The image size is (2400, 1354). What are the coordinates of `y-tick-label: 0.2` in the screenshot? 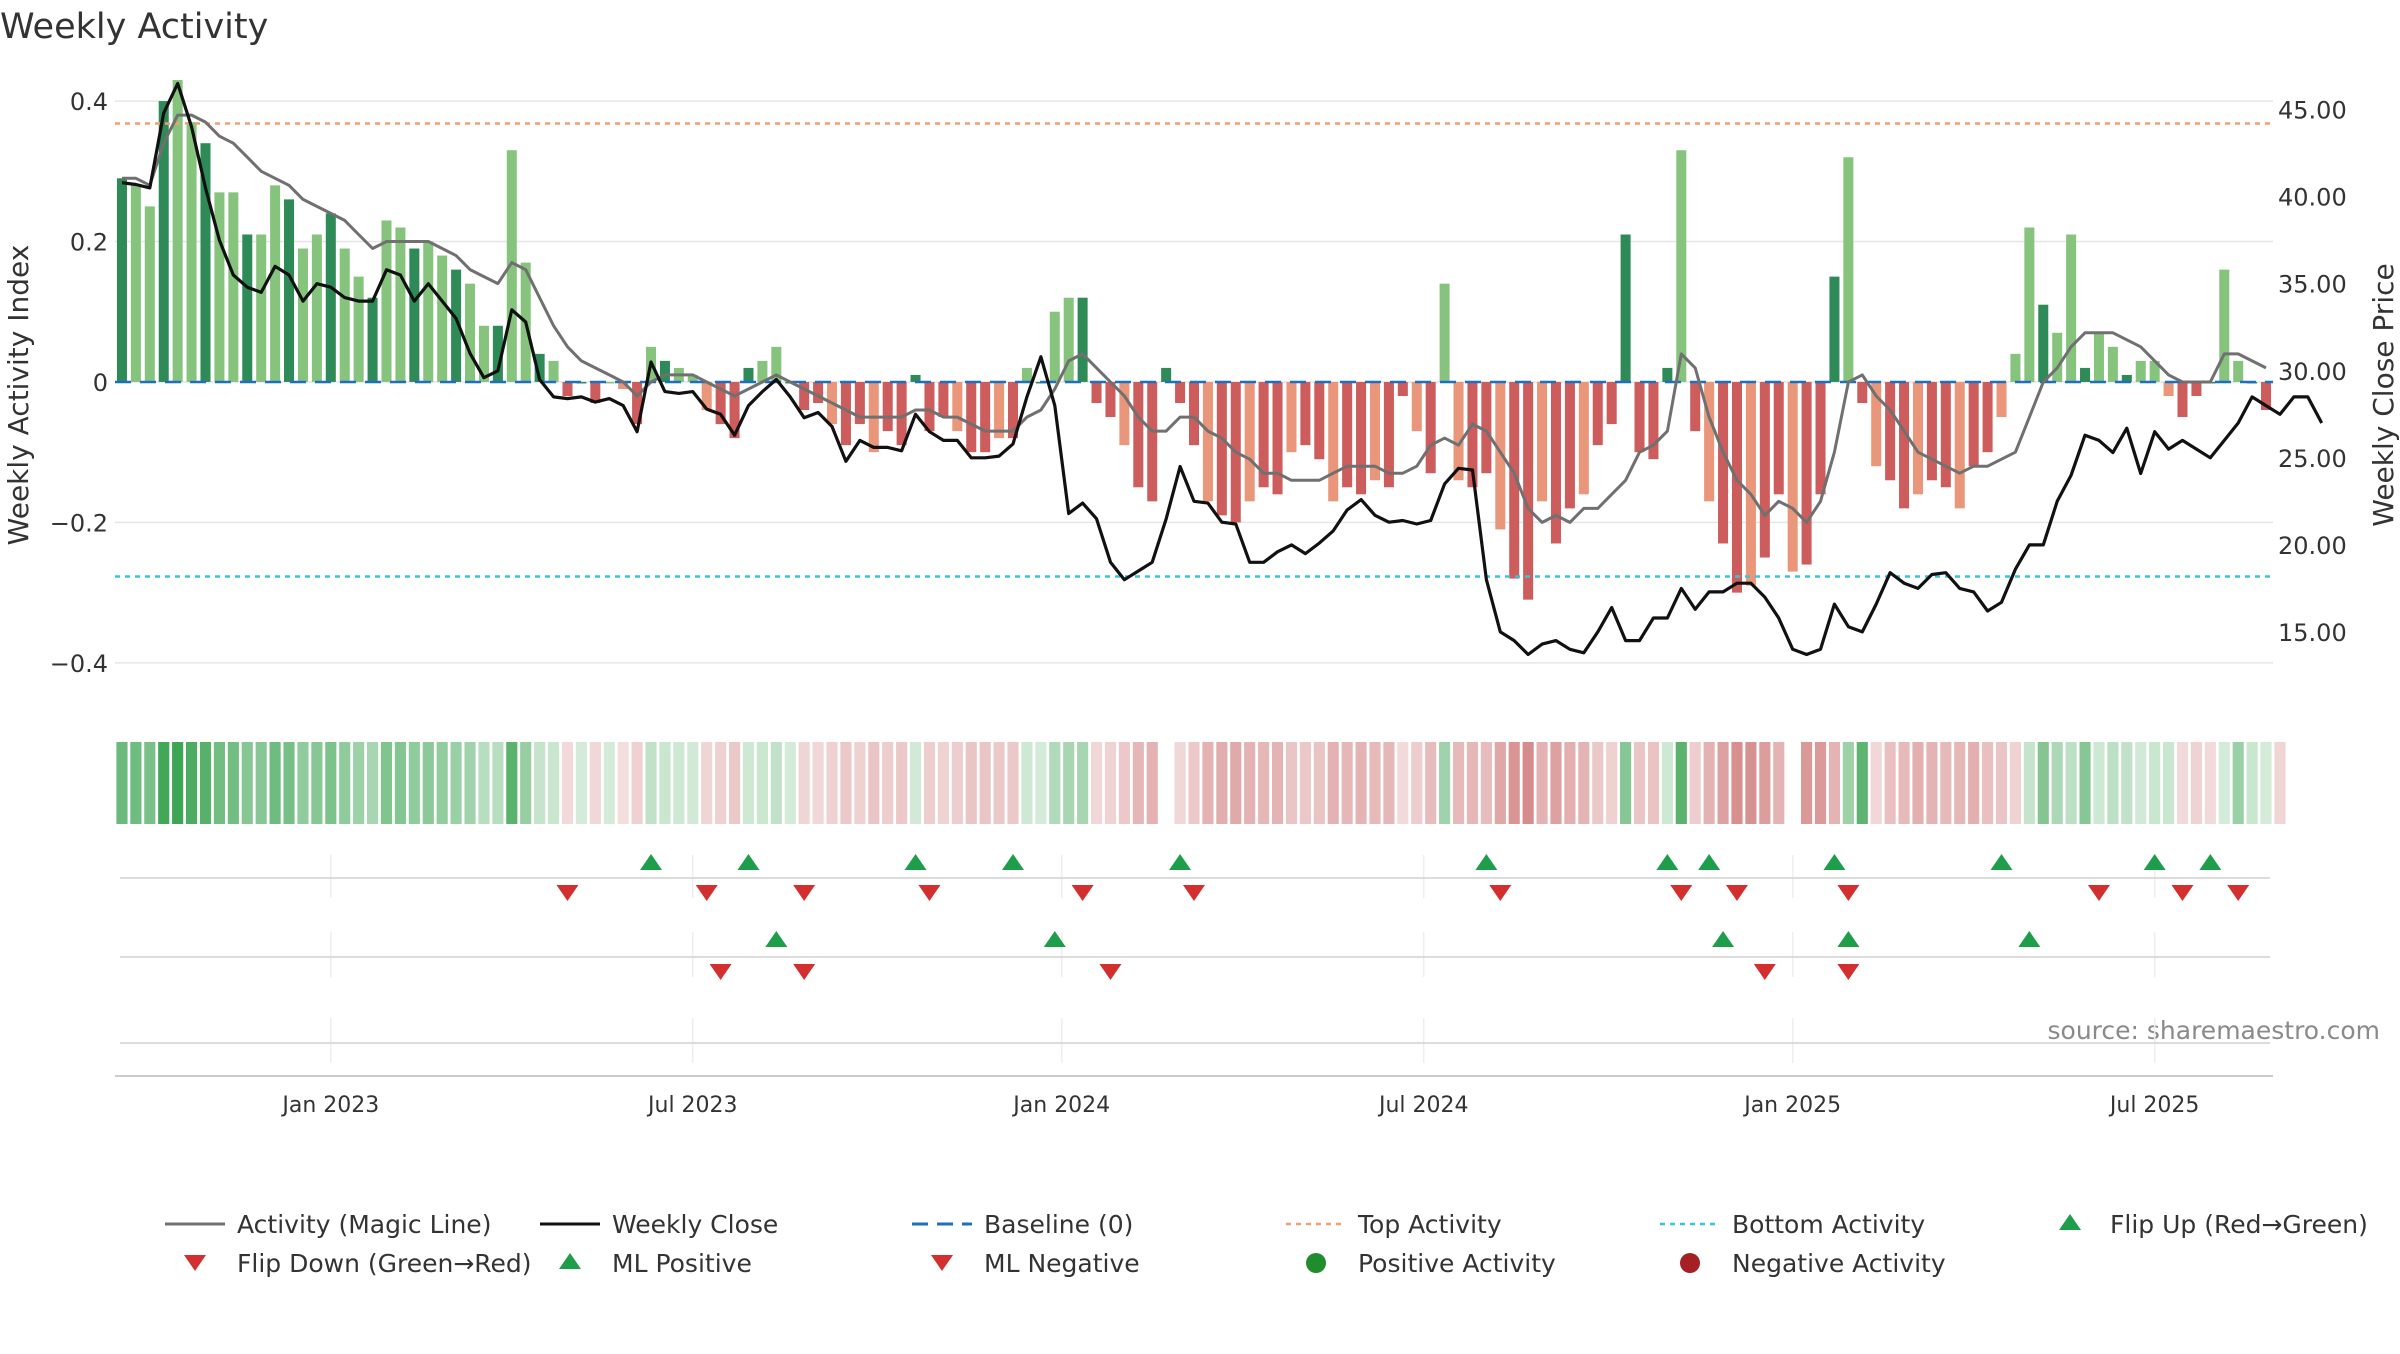 It's located at (89, 243).